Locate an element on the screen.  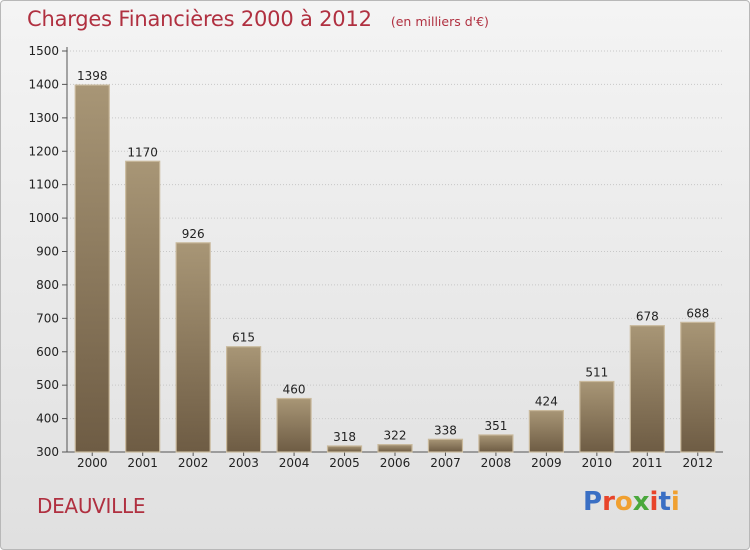
bar-2012 is located at coordinates (698, 387).